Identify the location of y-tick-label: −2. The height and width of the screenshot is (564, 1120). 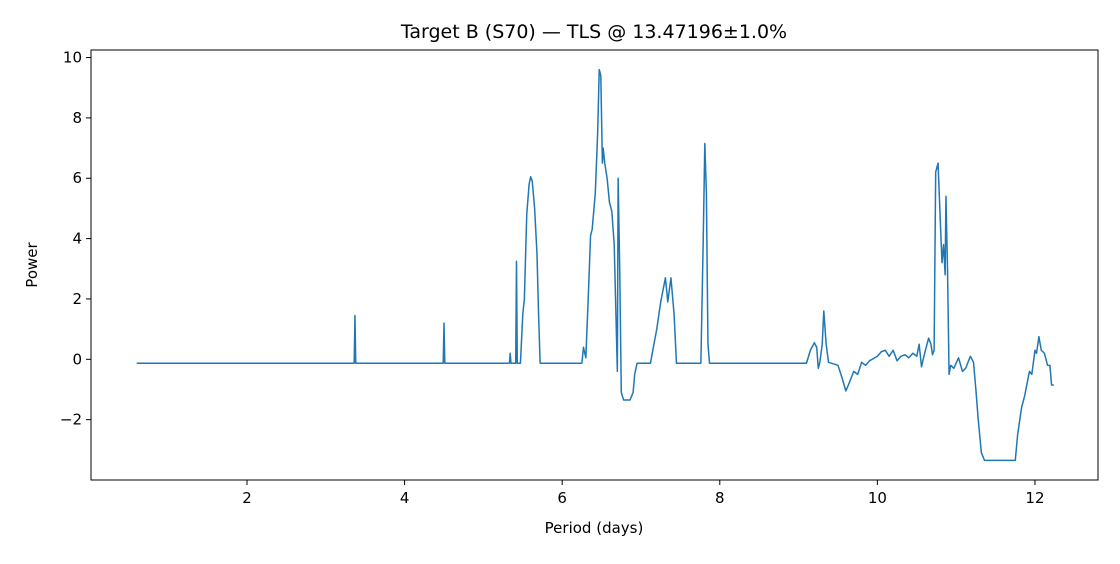
(71, 420).